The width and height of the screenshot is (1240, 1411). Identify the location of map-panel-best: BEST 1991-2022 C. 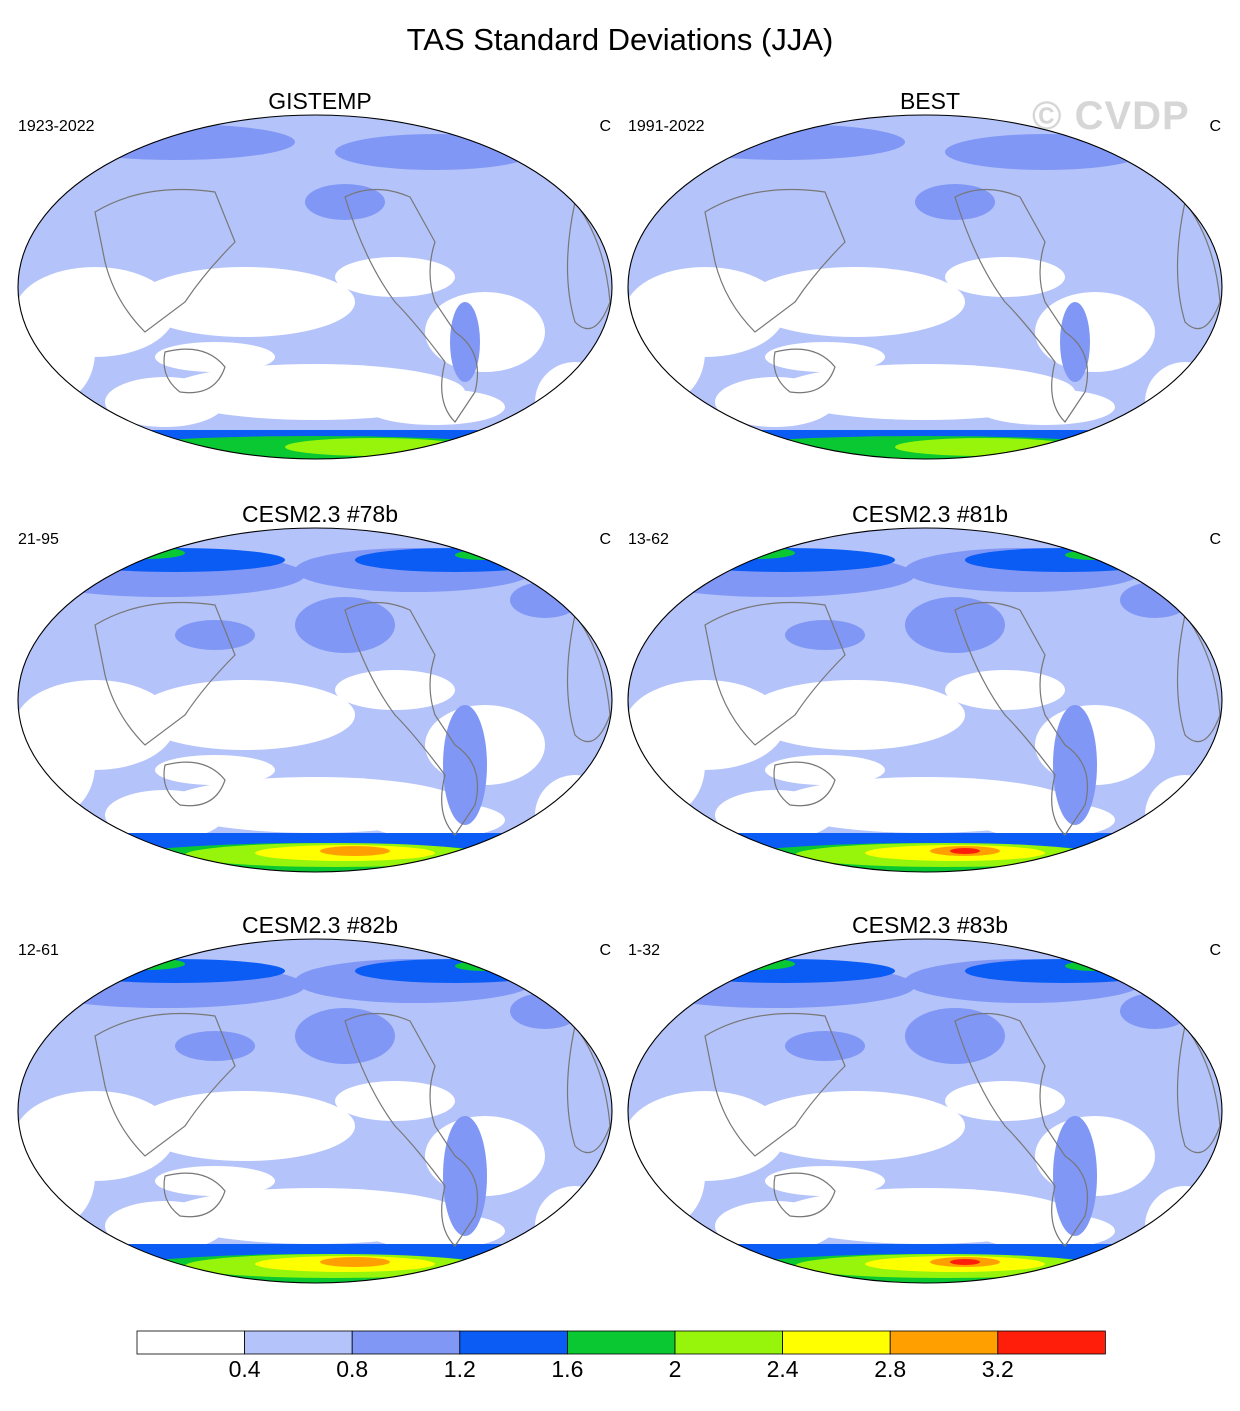
(930, 288).